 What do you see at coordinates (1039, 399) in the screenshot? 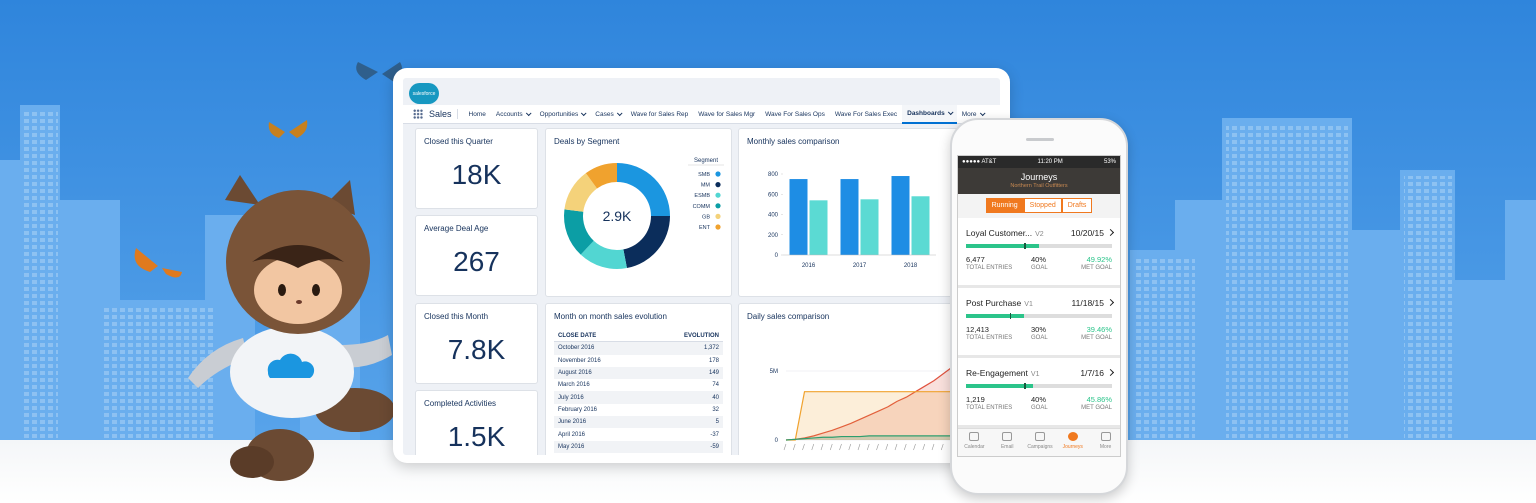
I see `goal: 40%` at bounding box center [1039, 399].